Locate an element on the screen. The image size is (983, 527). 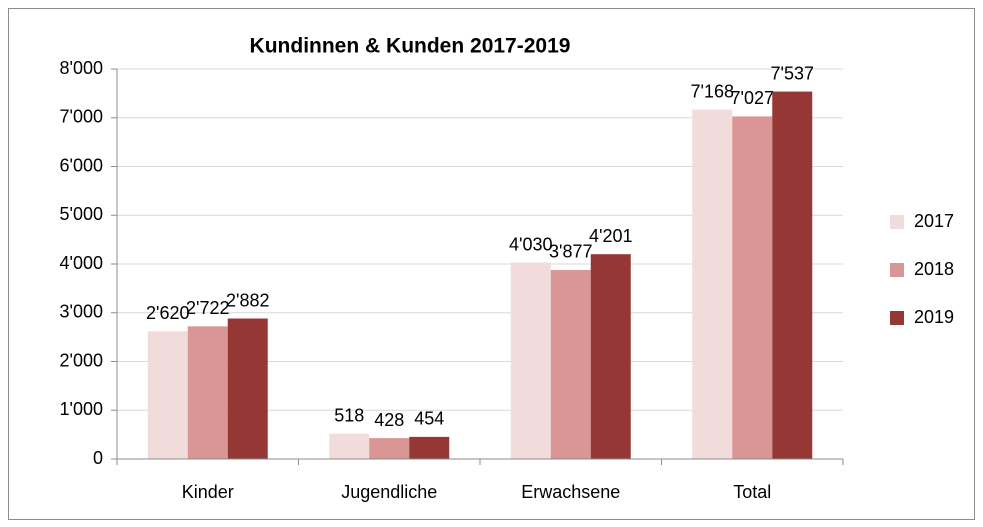
y-tick-label: 1'000 is located at coordinates (81, 409).